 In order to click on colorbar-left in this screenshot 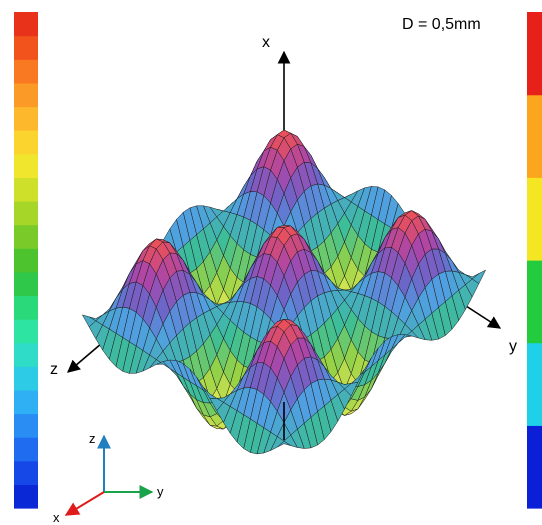, I will do `click(26, 260)`.